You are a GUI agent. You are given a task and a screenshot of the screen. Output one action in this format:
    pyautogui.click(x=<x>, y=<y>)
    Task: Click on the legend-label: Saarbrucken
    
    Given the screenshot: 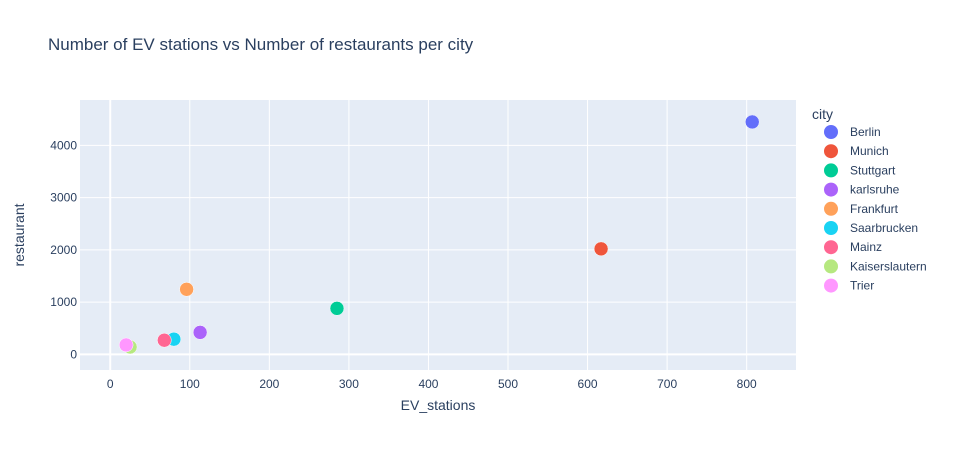 What is the action you would take?
    pyautogui.click(x=884, y=228)
    